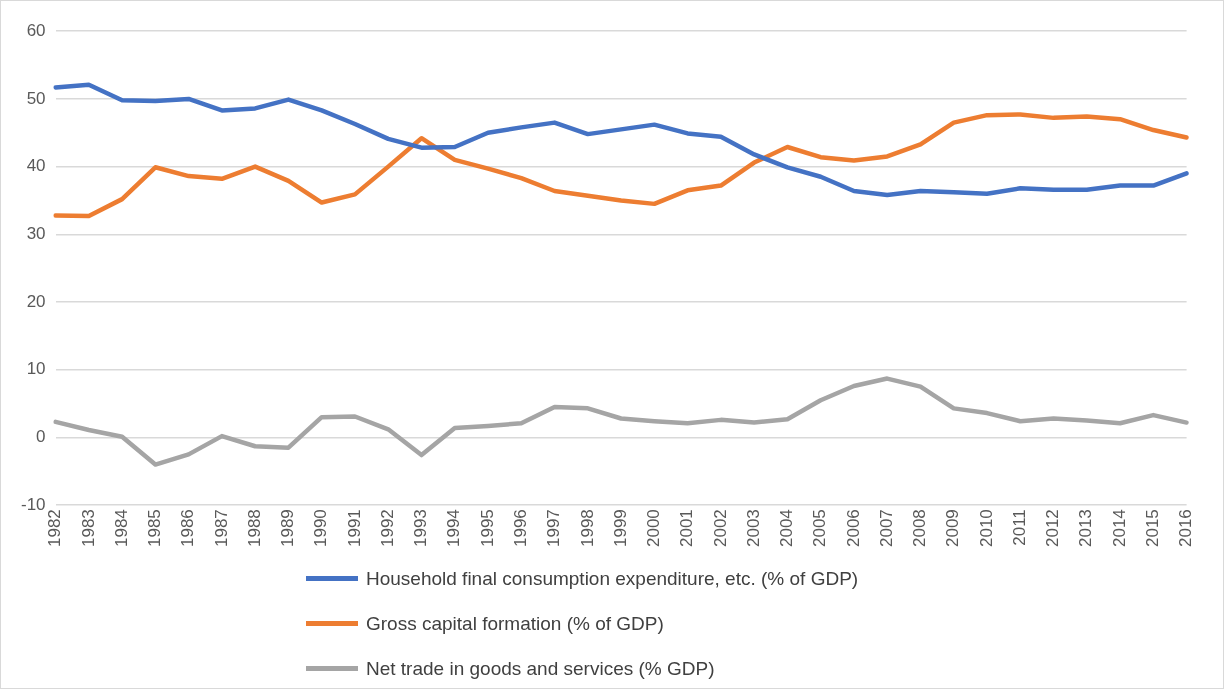 The image size is (1224, 689). Describe the element at coordinates (36, 369) in the screenshot. I see `y-tick-label: 10` at that location.